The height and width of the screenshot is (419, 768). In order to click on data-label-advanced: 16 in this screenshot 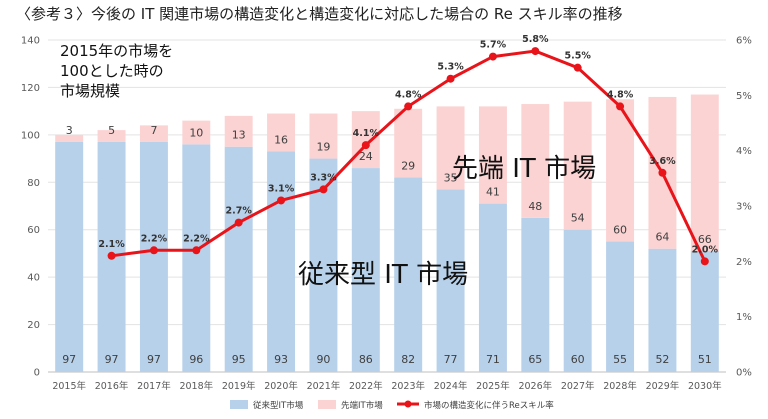, I will do `click(281, 139)`.